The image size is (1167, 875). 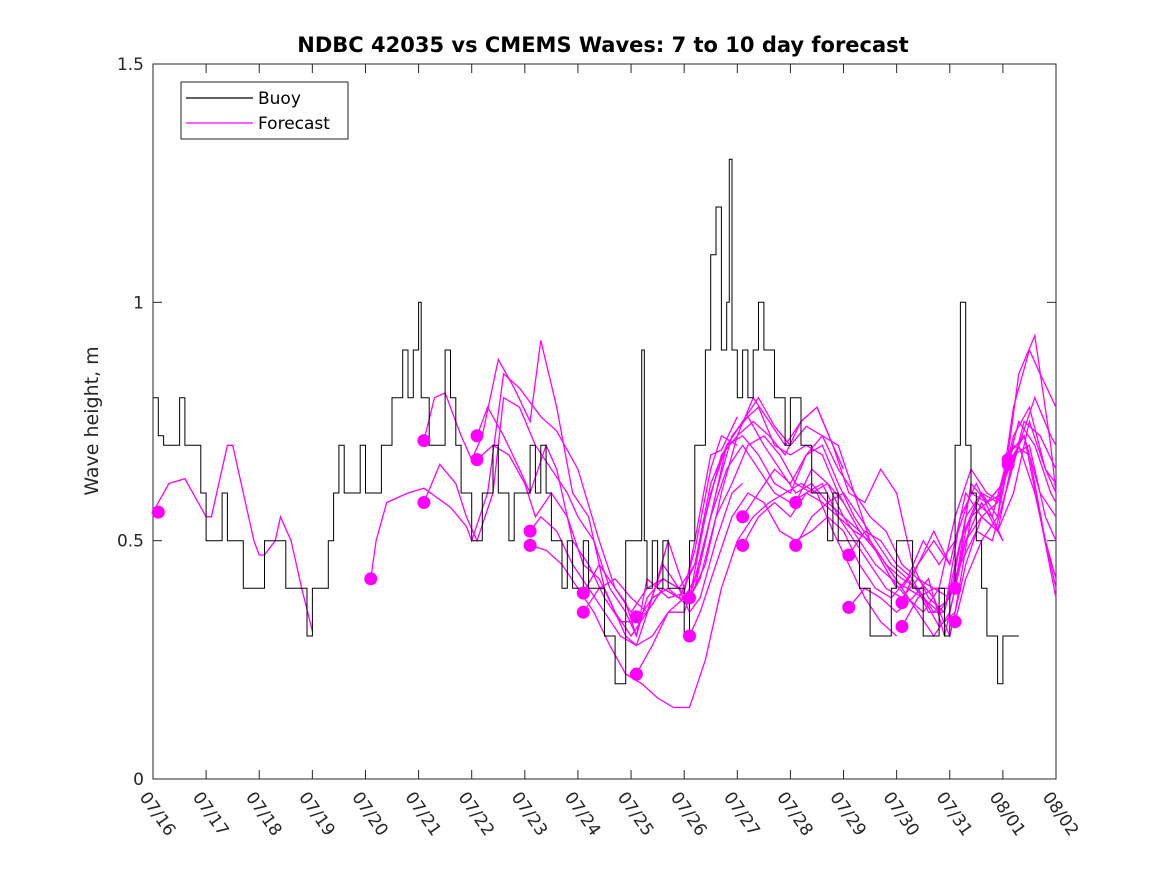 I want to click on x-tick-label: 07/26, so click(x=688, y=814).